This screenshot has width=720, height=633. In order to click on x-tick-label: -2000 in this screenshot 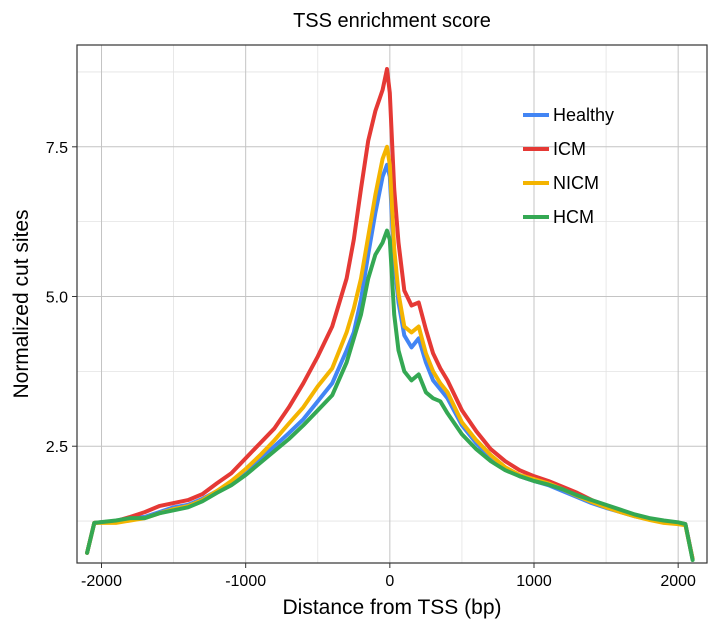, I will do `click(101, 581)`.